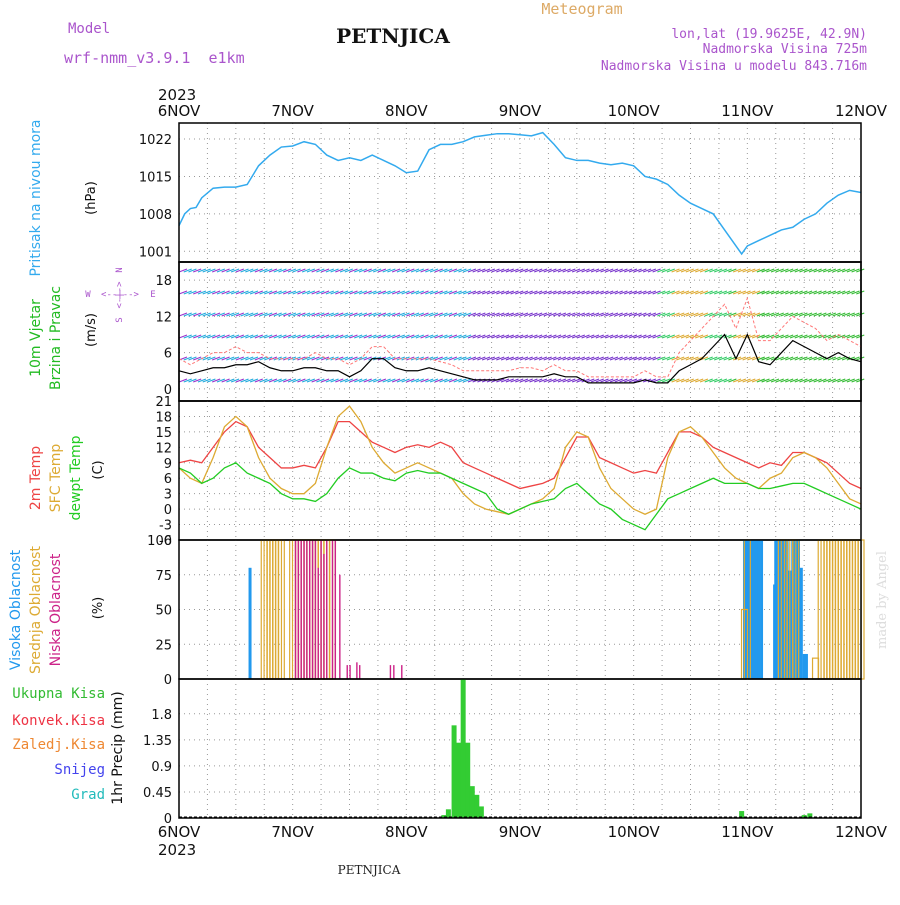  I want to click on precip-legend-item: Grad, so click(88, 795).